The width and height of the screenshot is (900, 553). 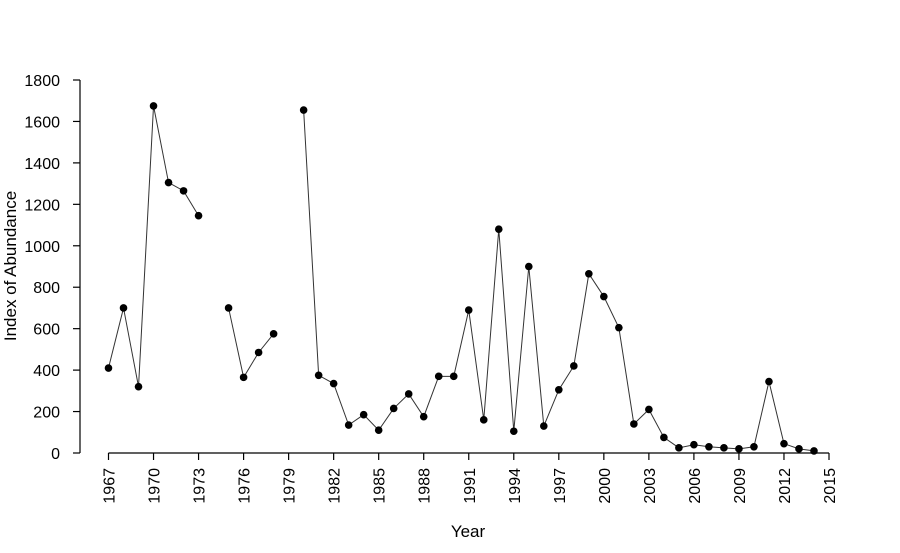 I want to click on x-tick-label: 1982, so click(x=335, y=486).